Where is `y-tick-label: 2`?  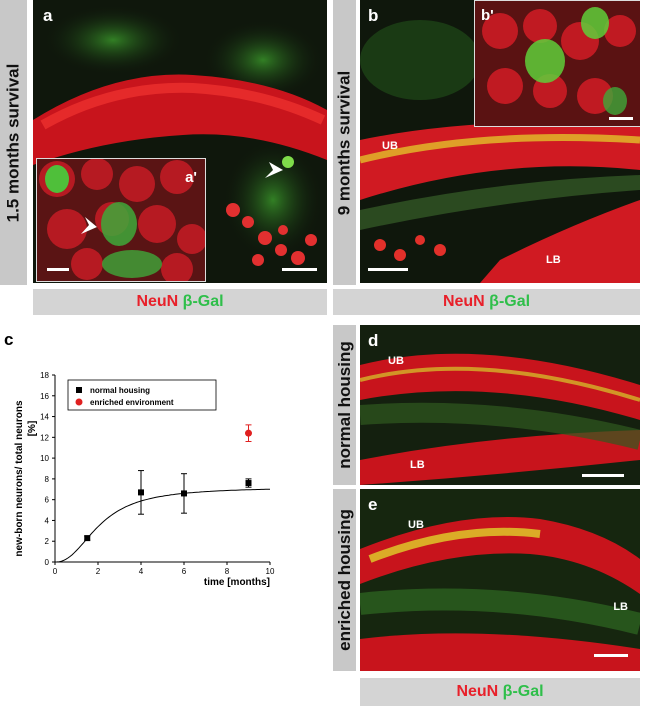 y-tick-label: 2 is located at coordinates (47, 541).